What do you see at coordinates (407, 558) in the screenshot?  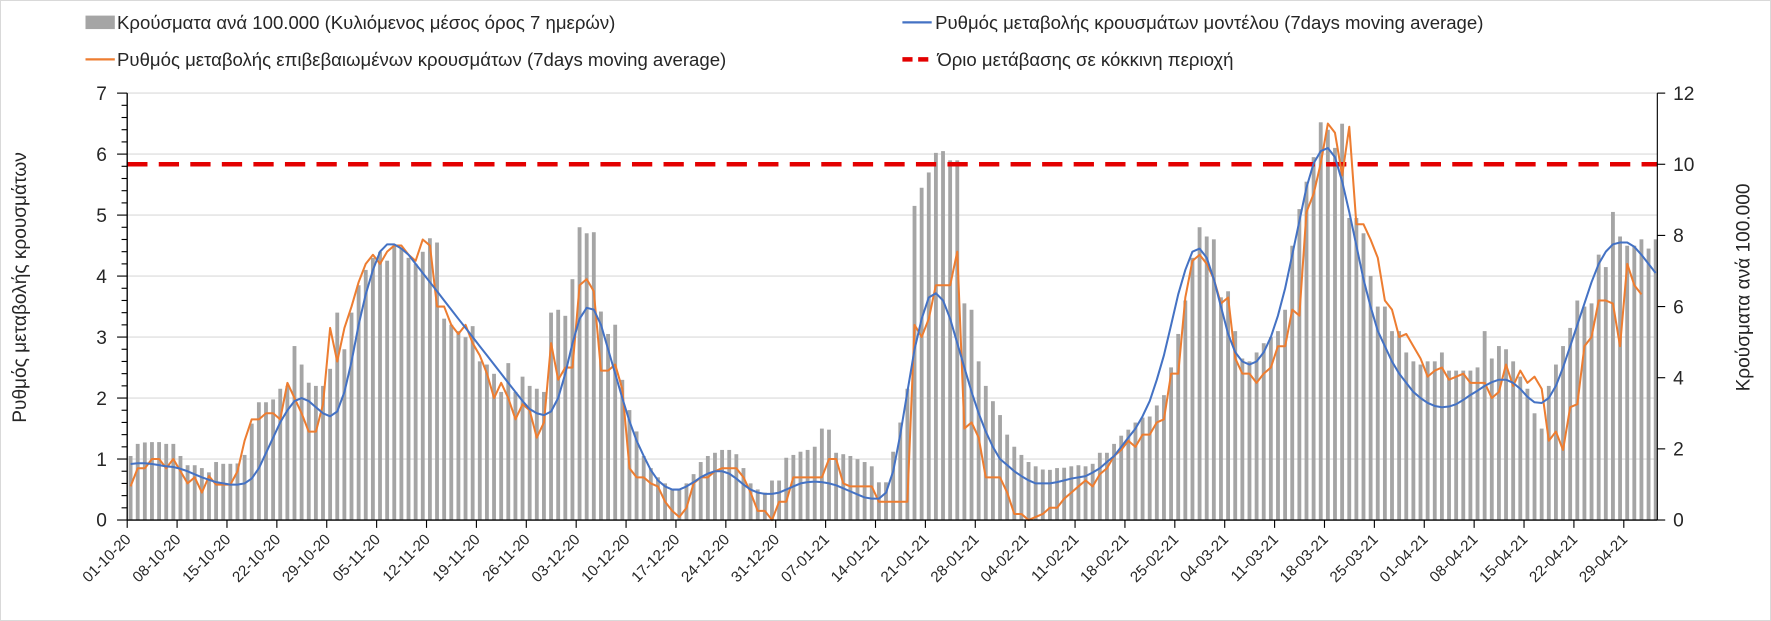 I see `x-tick-label: 12-11-20` at bounding box center [407, 558].